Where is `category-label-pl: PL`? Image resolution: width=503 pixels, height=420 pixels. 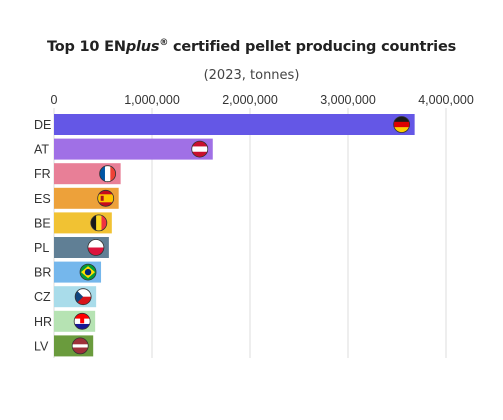
category-label-pl: PL is located at coordinates (41, 248).